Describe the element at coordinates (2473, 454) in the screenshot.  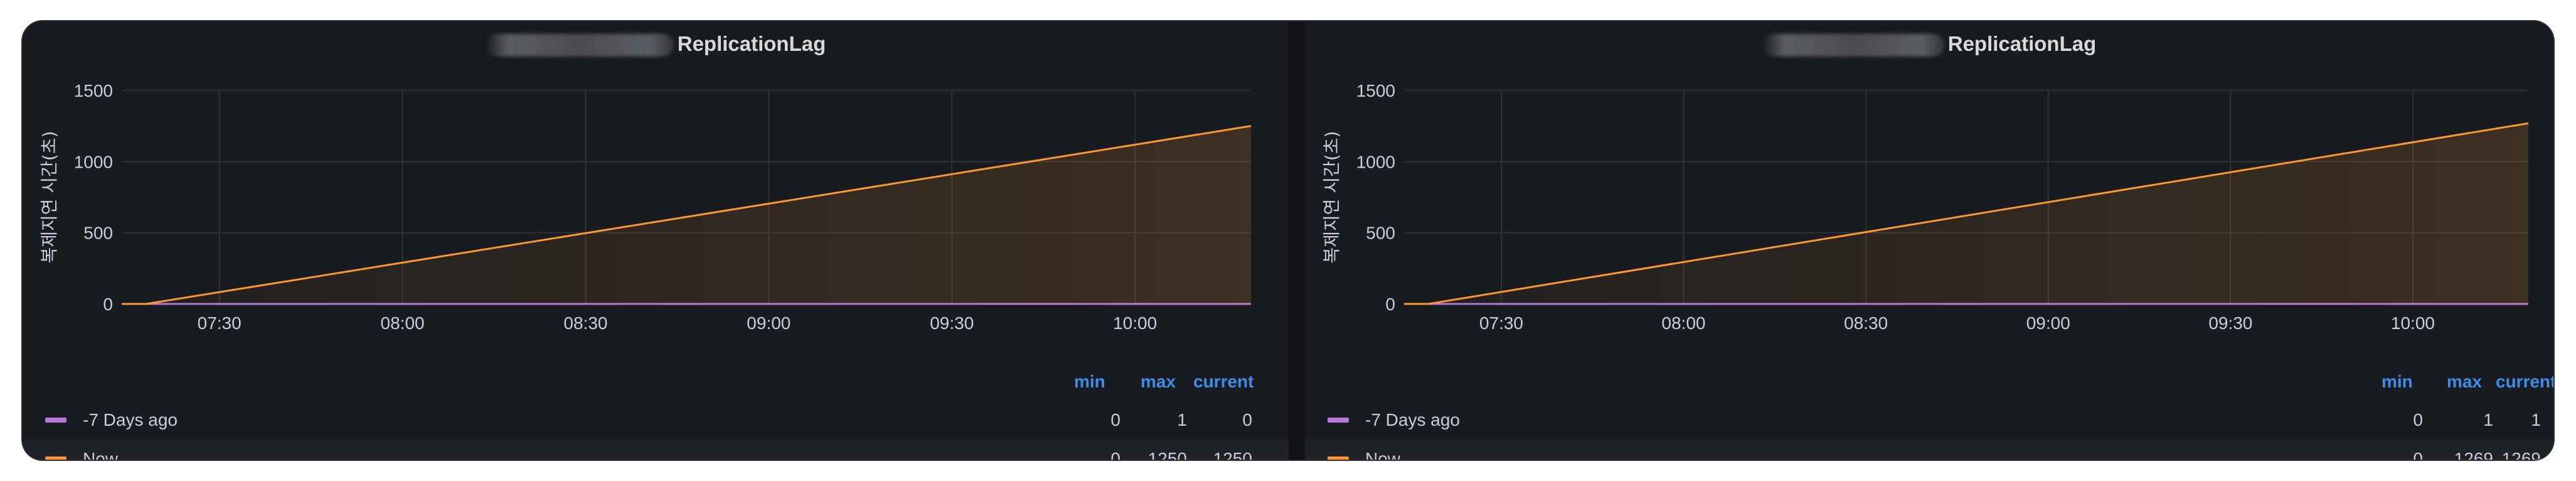
I see `legend-max: 1269` at that location.